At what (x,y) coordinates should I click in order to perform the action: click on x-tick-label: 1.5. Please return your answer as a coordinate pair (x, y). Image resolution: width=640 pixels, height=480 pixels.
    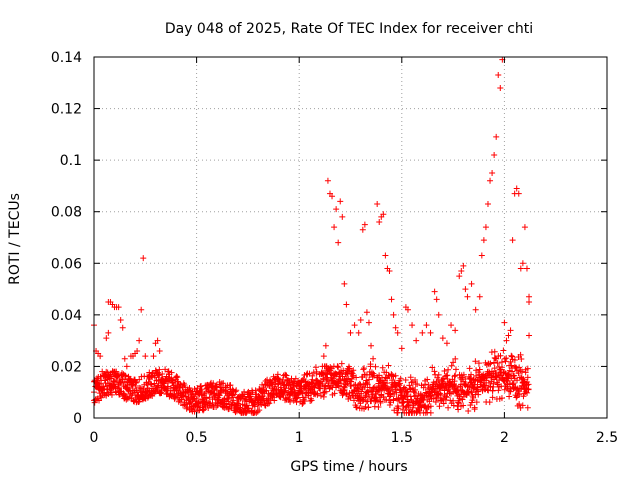
    Looking at the image, I should click on (402, 438).